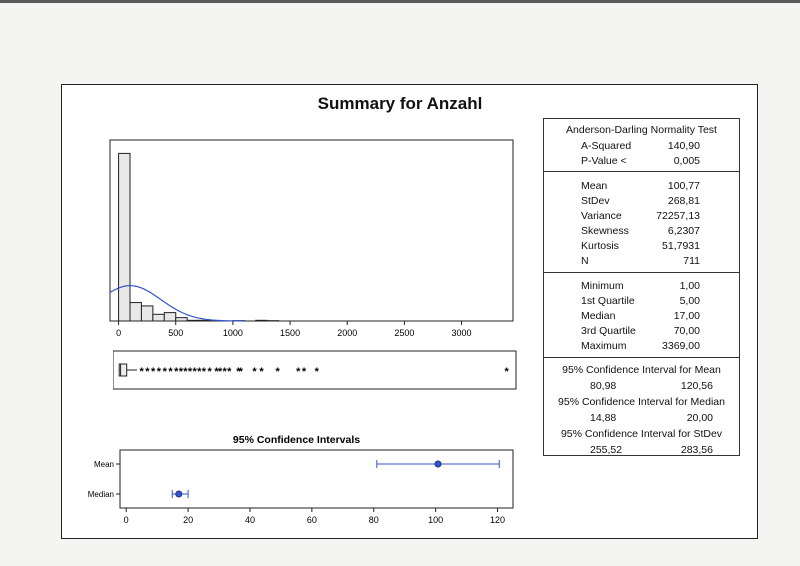 Image resolution: width=800 pixels, height=566 pixels. I want to click on ci-x-tick-label: 80, so click(374, 520).